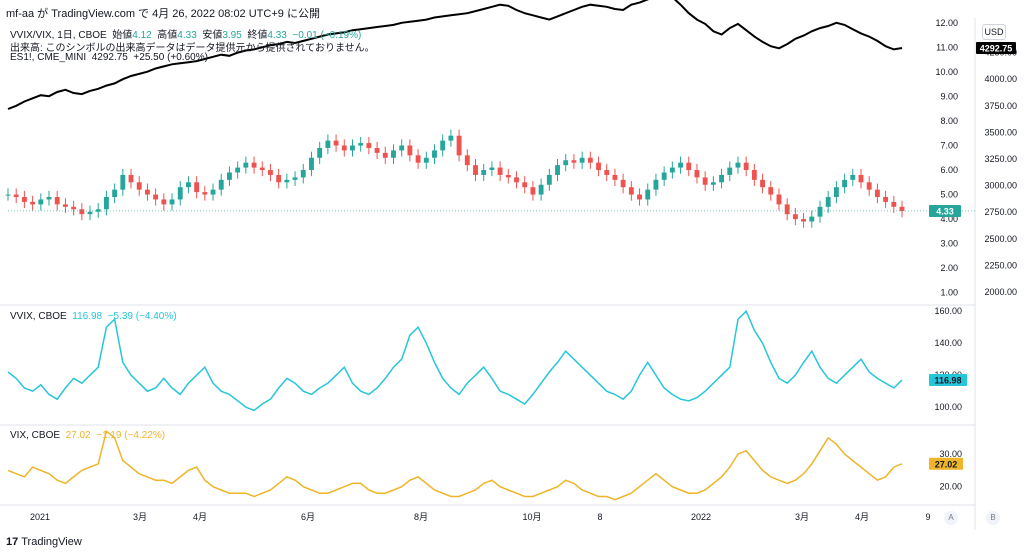  What do you see at coordinates (951, 518) in the screenshot?
I see `button-a: A` at bounding box center [951, 518].